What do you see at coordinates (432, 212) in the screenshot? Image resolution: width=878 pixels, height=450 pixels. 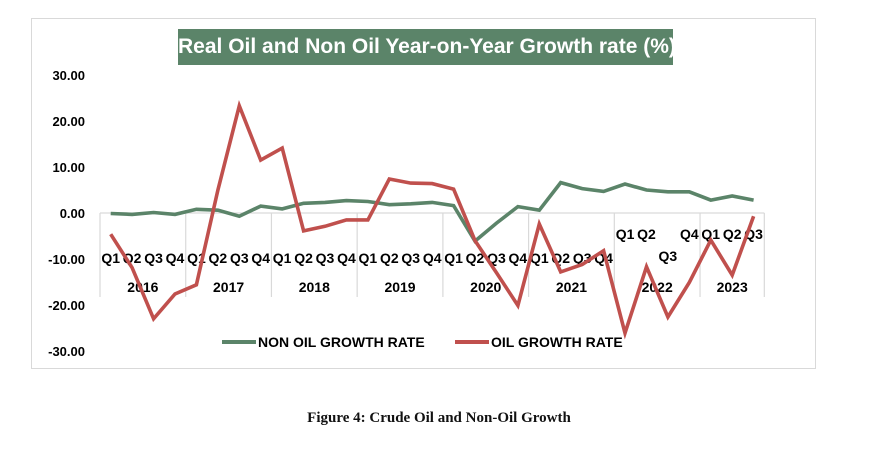 I see `series-line-non-oil` at bounding box center [432, 212].